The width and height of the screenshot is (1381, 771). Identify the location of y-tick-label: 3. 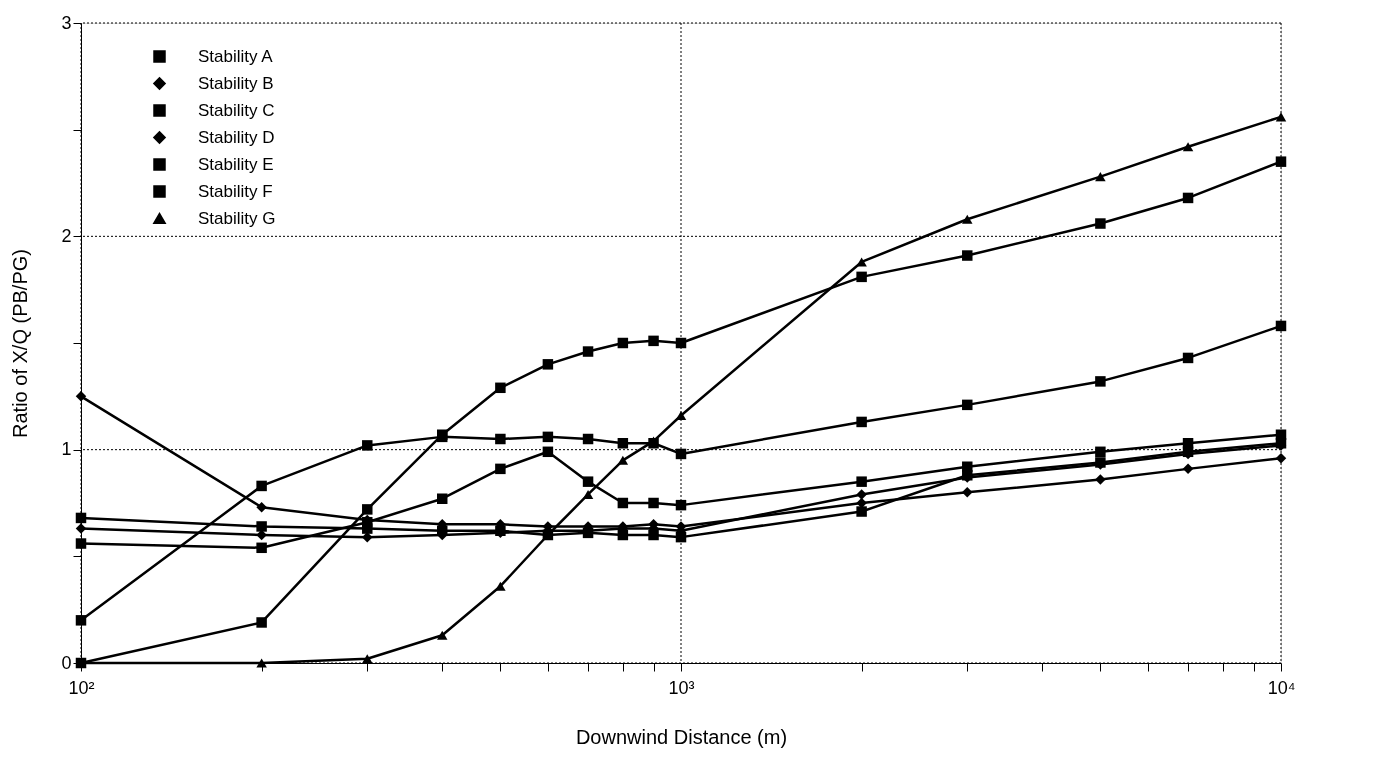
(66, 22).